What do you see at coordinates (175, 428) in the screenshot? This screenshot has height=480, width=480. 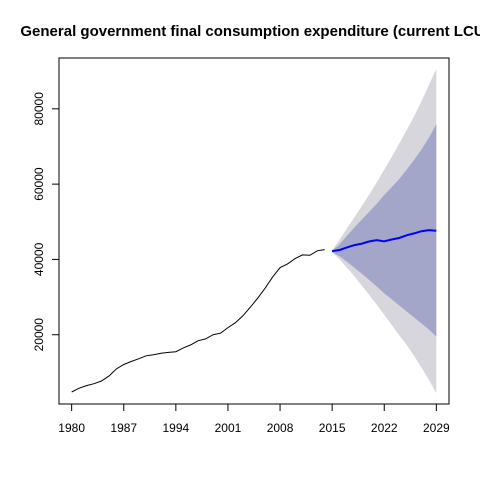 I see `x-tick-label: 1994` at bounding box center [175, 428].